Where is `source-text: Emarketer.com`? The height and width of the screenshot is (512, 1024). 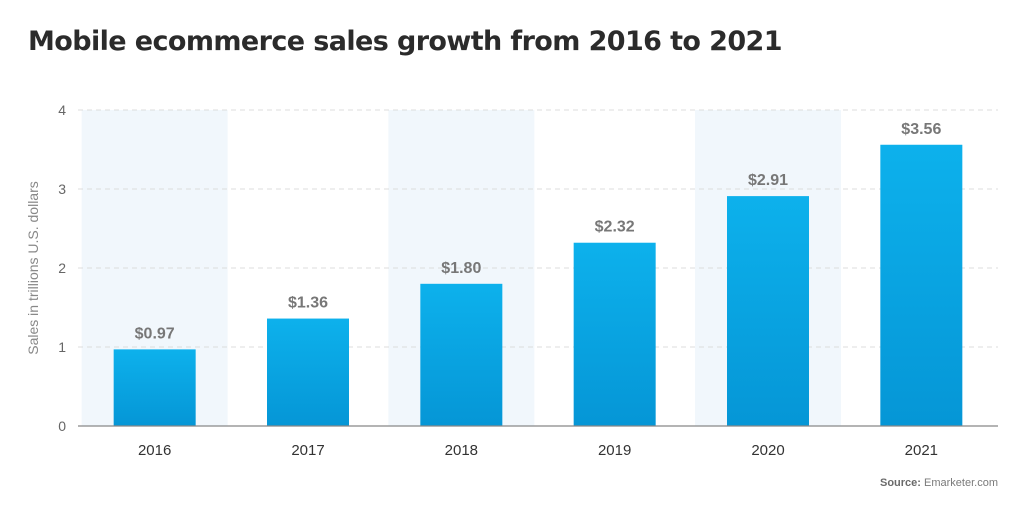 source-text: Emarketer.com is located at coordinates (961, 483).